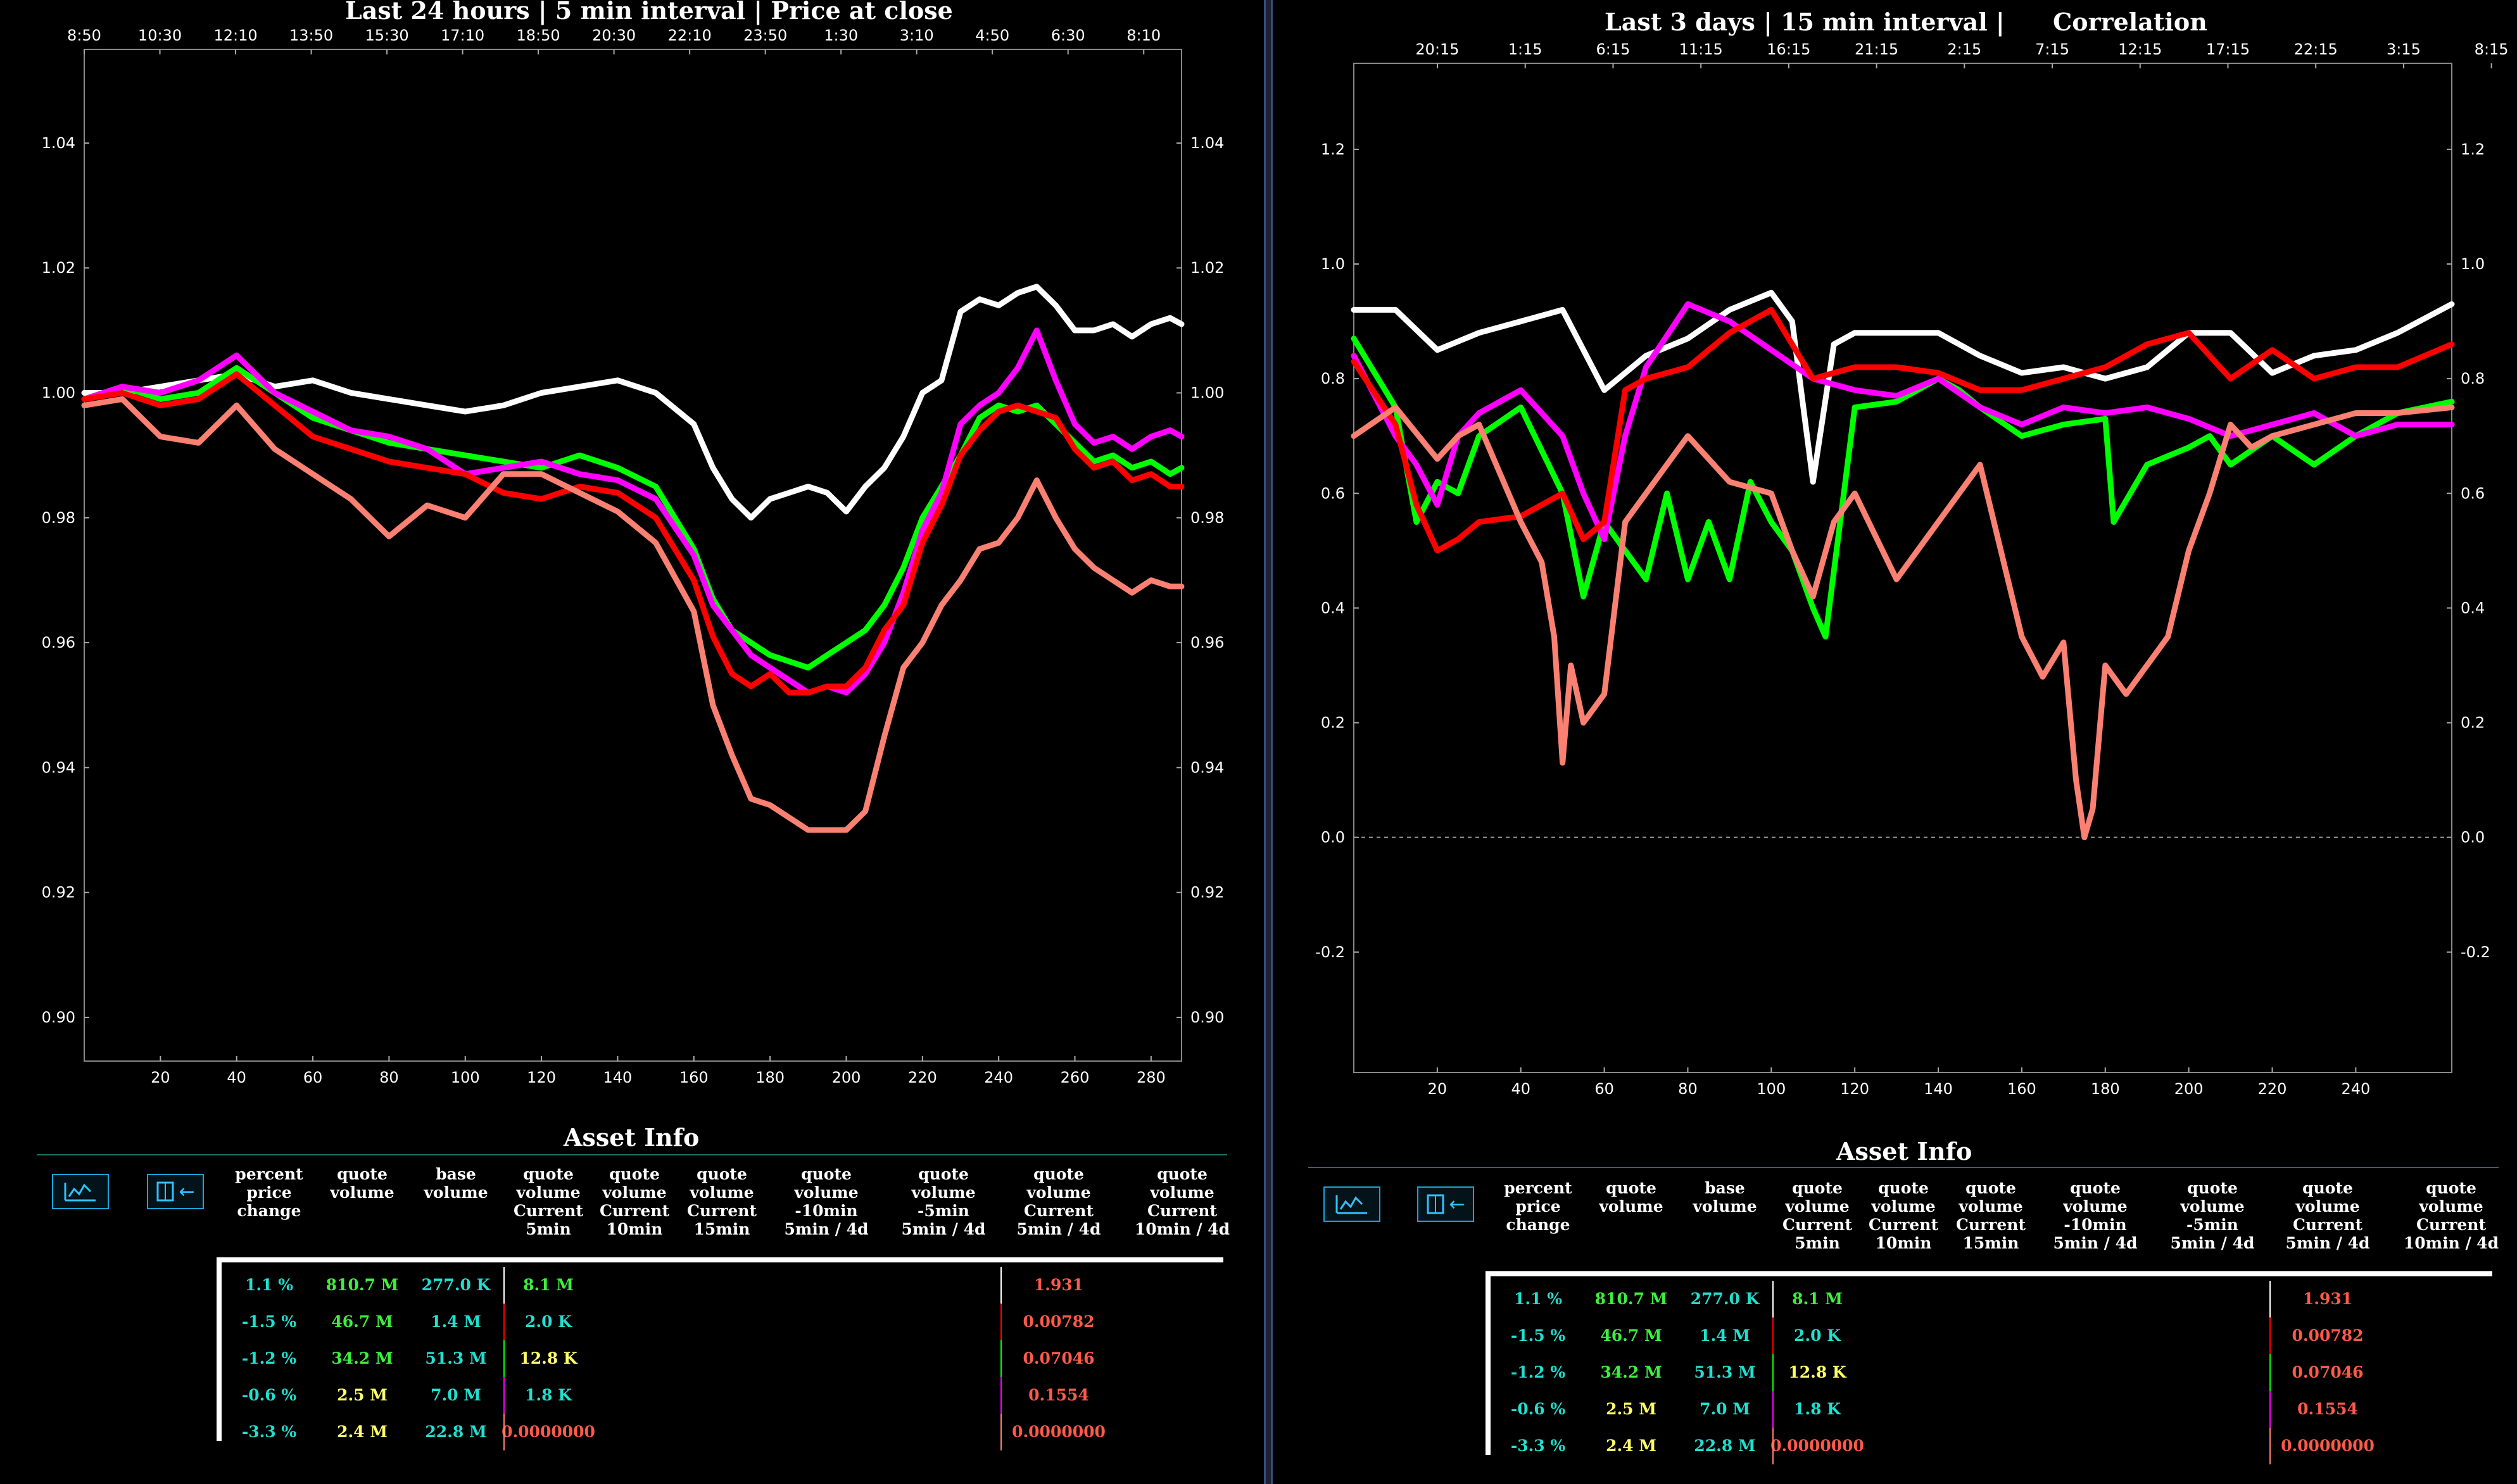  What do you see at coordinates (2327, 1299) in the screenshot?
I see `right-table-cell: 1.931` at bounding box center [2327, 1299].